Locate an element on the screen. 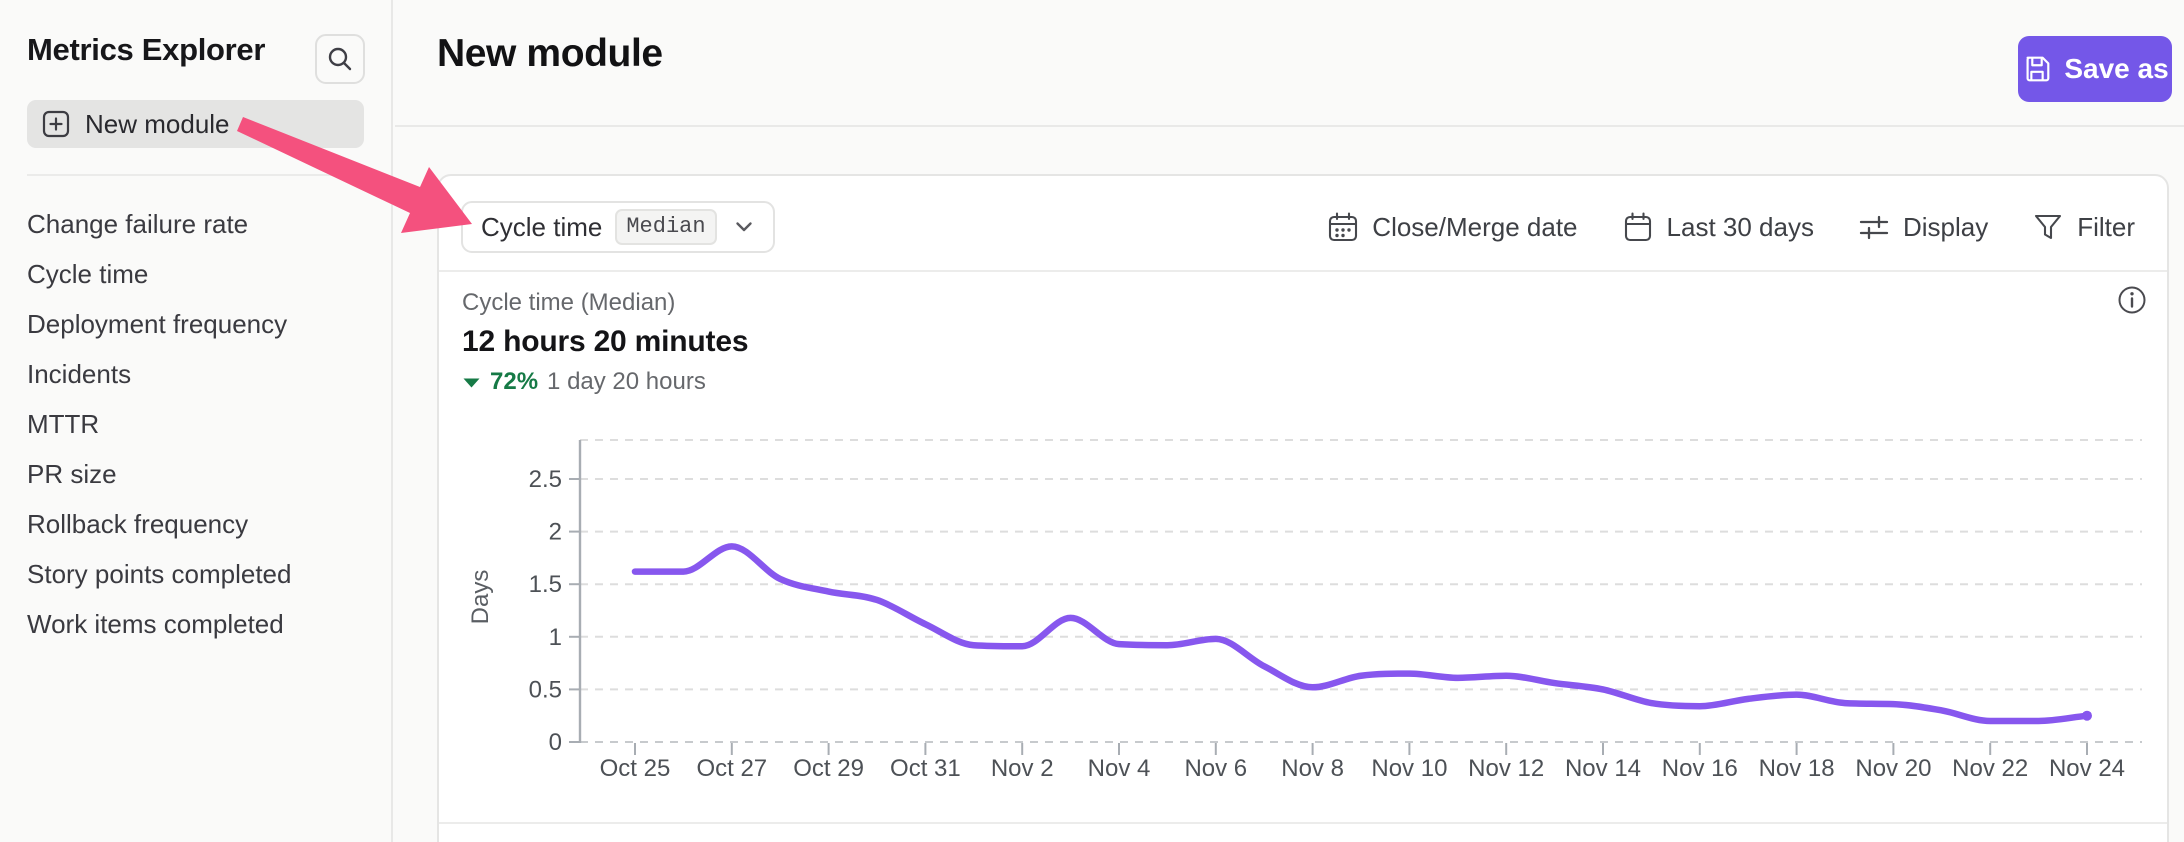 The width and height of the screenshot is (2184, 842). page-title: New module is located at coordinates (550, 53).